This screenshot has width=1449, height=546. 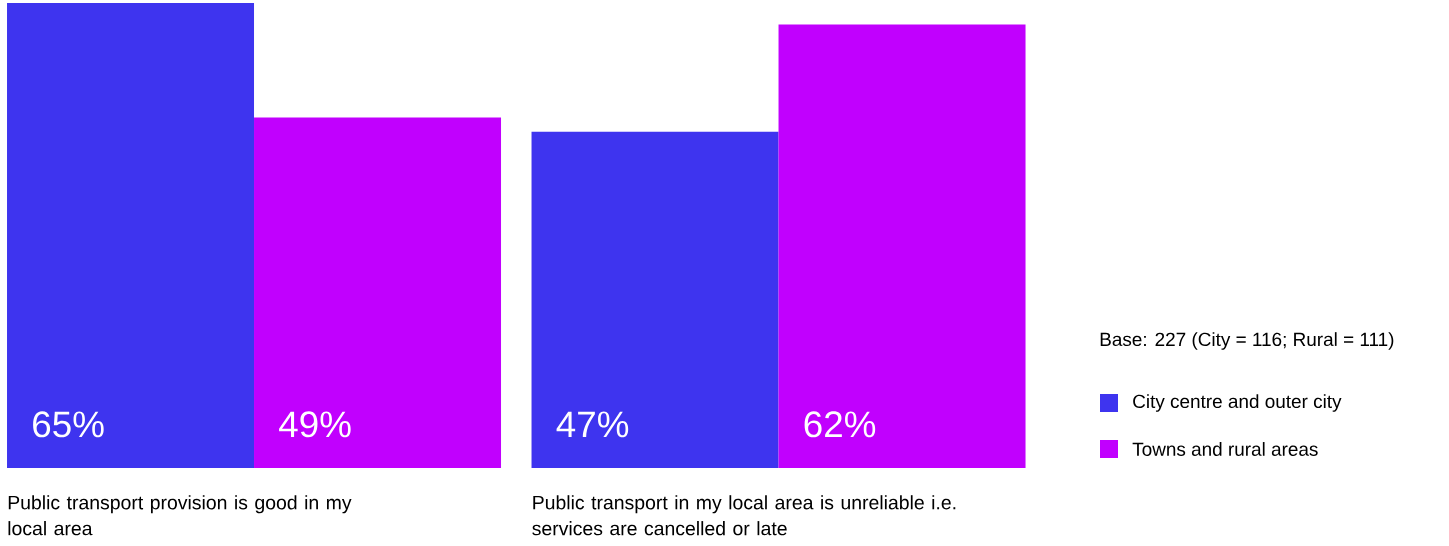 What do you see at coordinates (840, 424) in the screenshot?
I see `data-label: 62%` at bounding box center [840, 424].